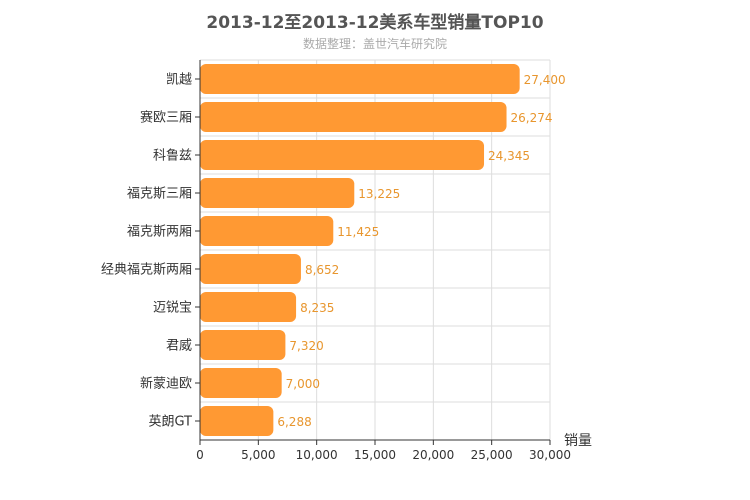 This screenshot has width=750, height=500. What do you see at coordinates (179, 346) in the screenshot?
I see `category-label: 君威` at bounding box center [179, 346].